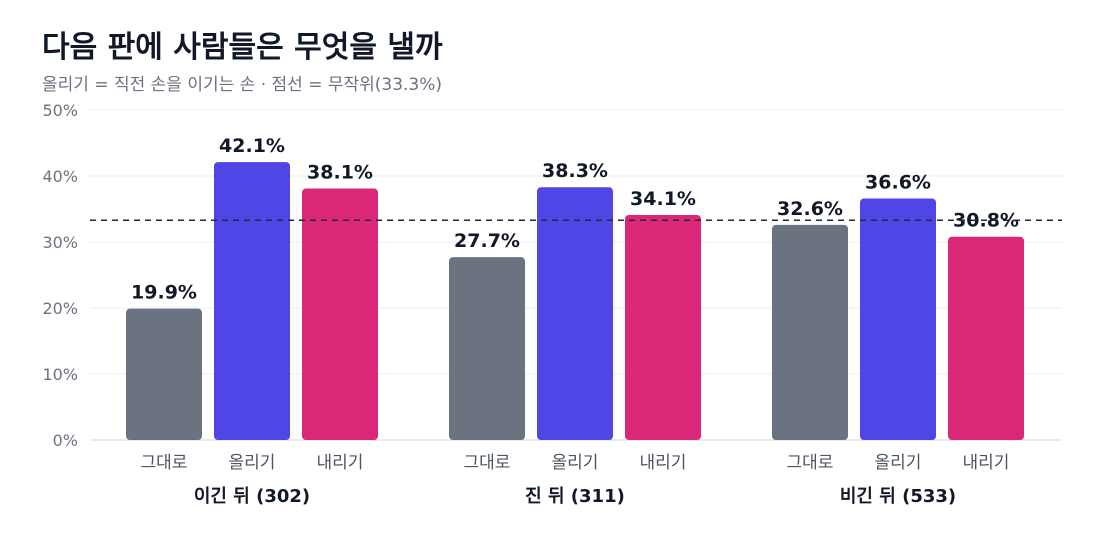 This screenshot has height=560, width=1100. I want to click on data-label: 42.1%, so click(252, 146).